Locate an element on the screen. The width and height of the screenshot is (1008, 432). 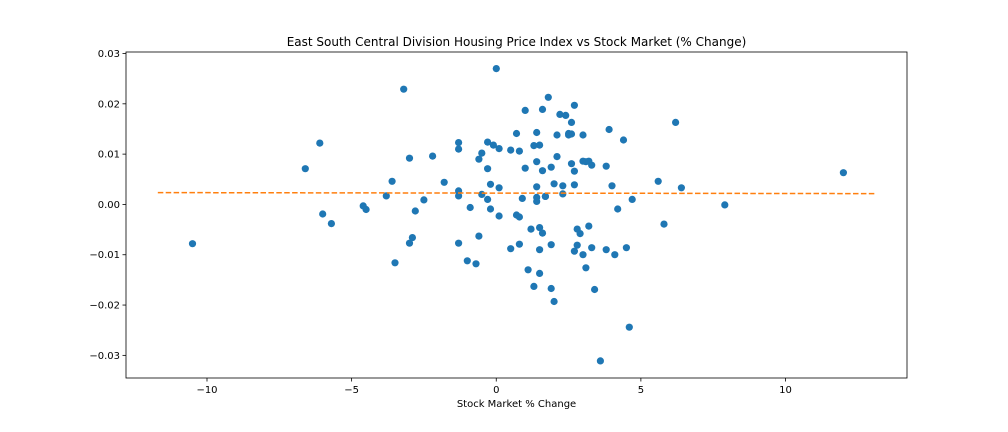
trend-line is located at coordinates (516, 193).